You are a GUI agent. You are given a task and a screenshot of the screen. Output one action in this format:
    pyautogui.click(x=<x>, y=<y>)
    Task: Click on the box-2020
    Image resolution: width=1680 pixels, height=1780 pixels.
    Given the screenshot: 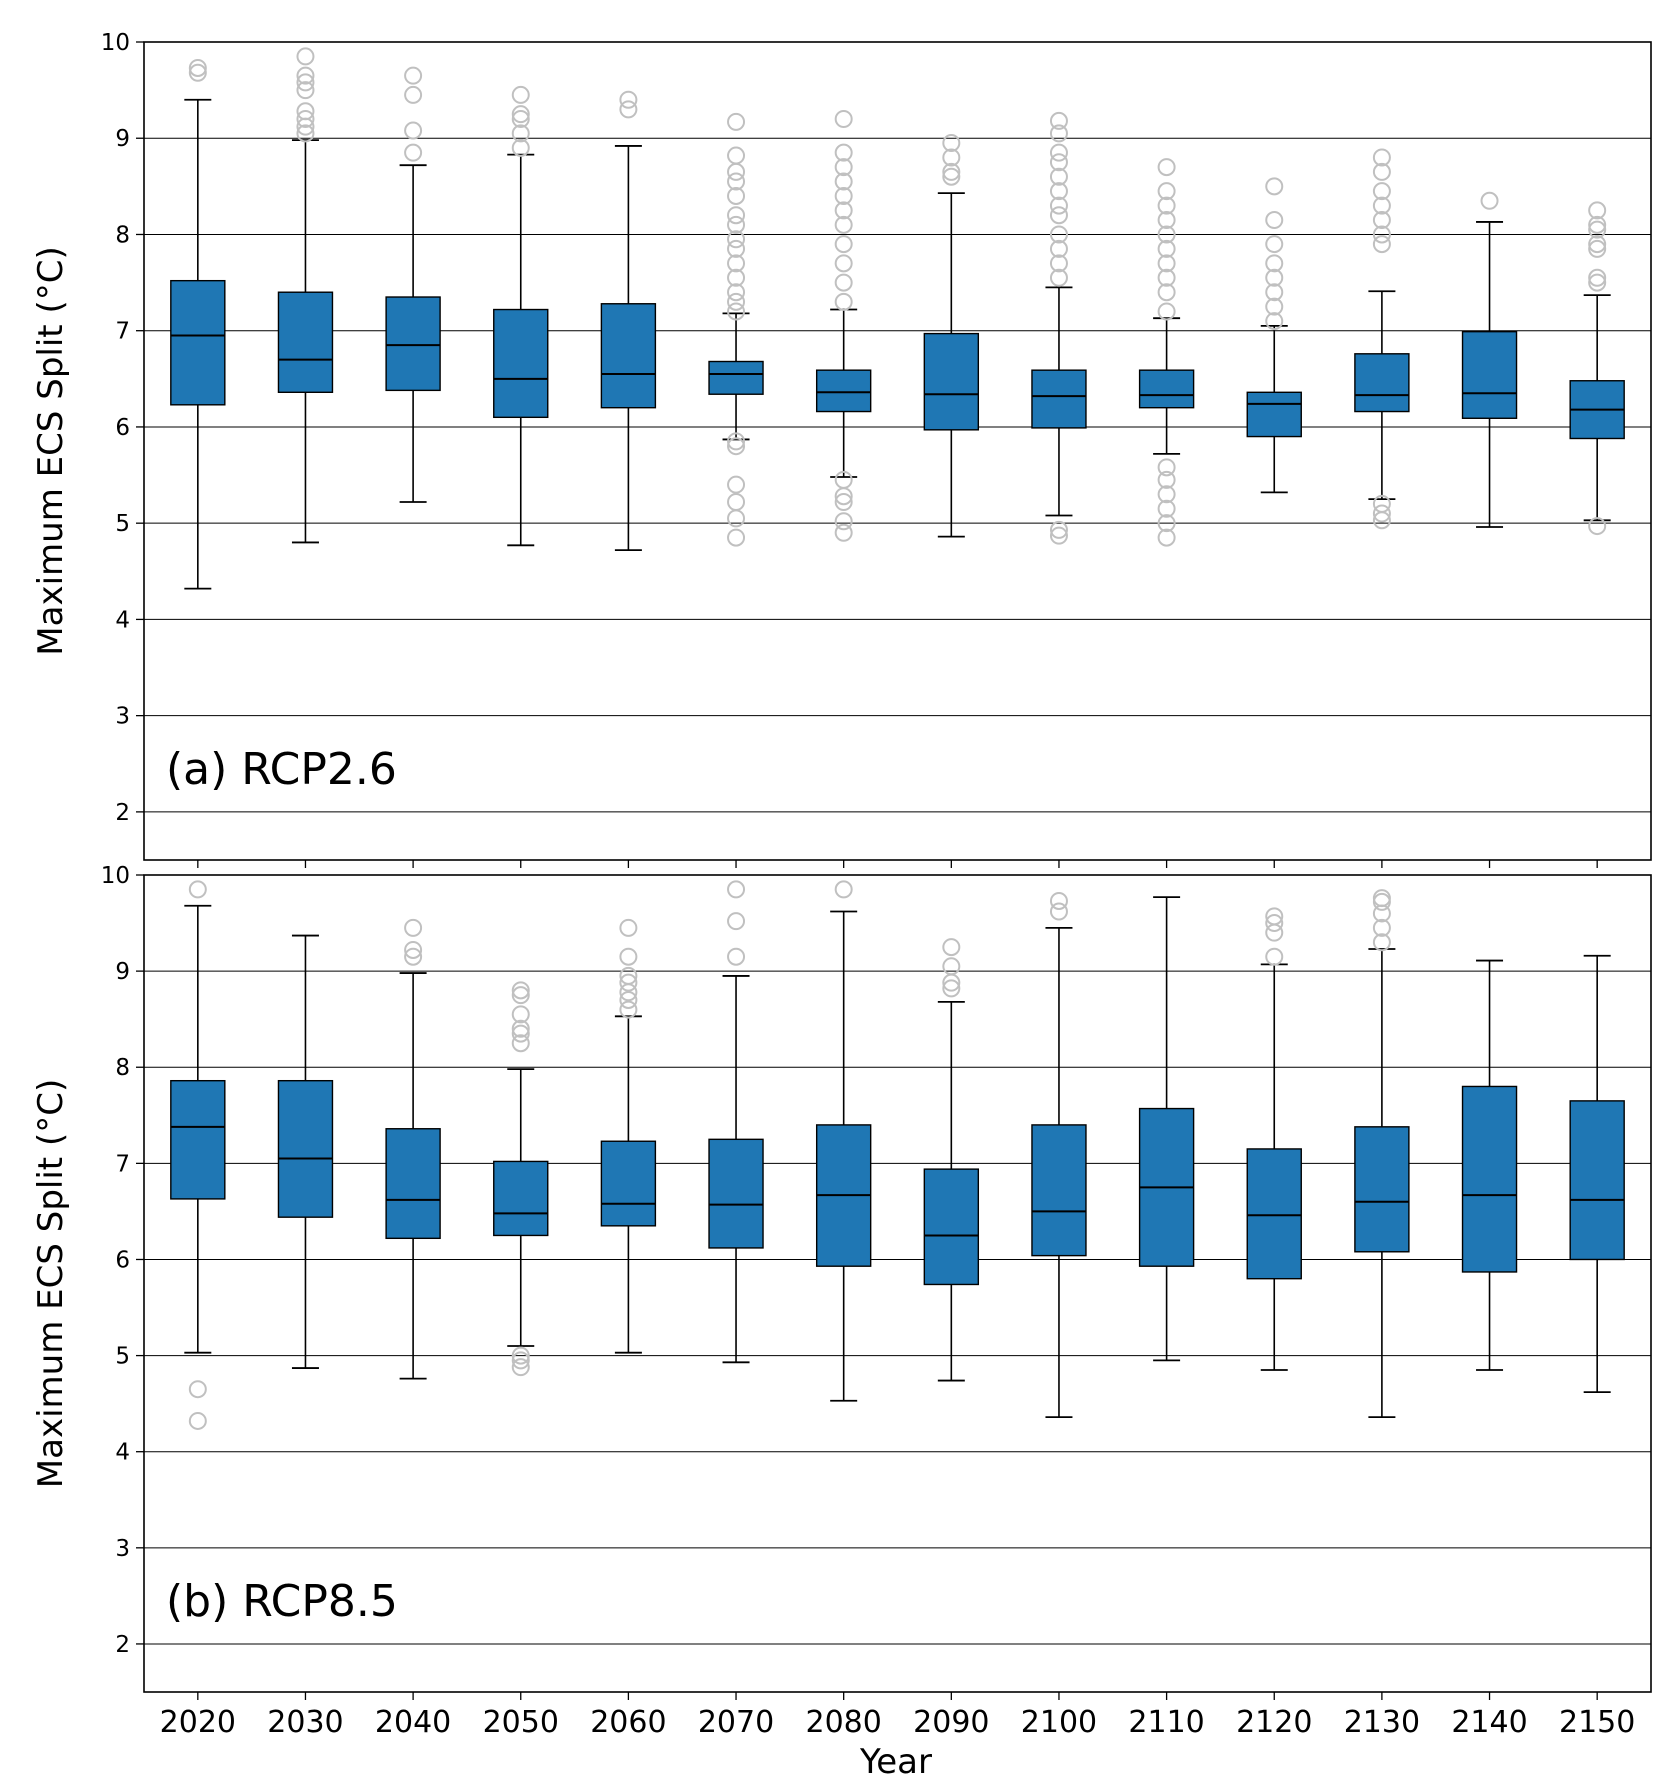 What is the action you would take?
    pyautogui.click(x=198, y=1155)
    